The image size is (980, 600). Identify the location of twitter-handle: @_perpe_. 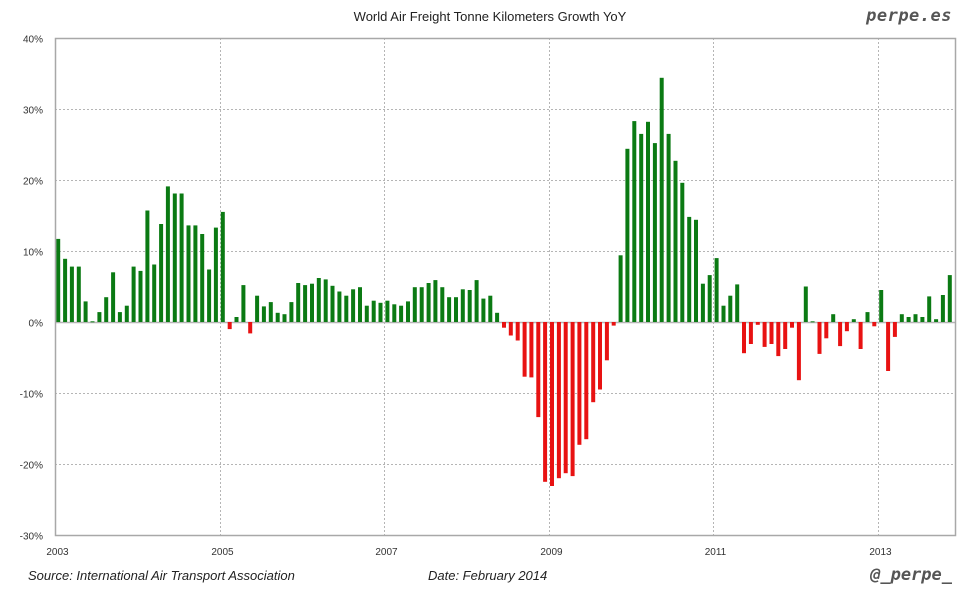
(911, 575).